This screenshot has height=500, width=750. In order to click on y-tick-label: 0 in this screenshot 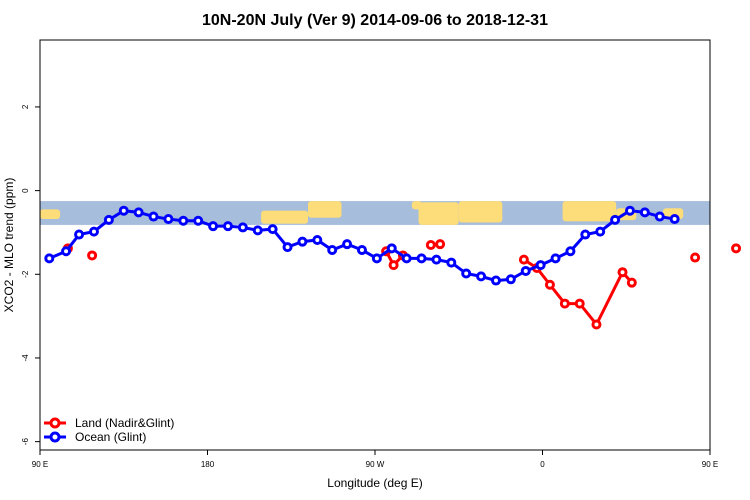, I will do `click(25, 190)`.